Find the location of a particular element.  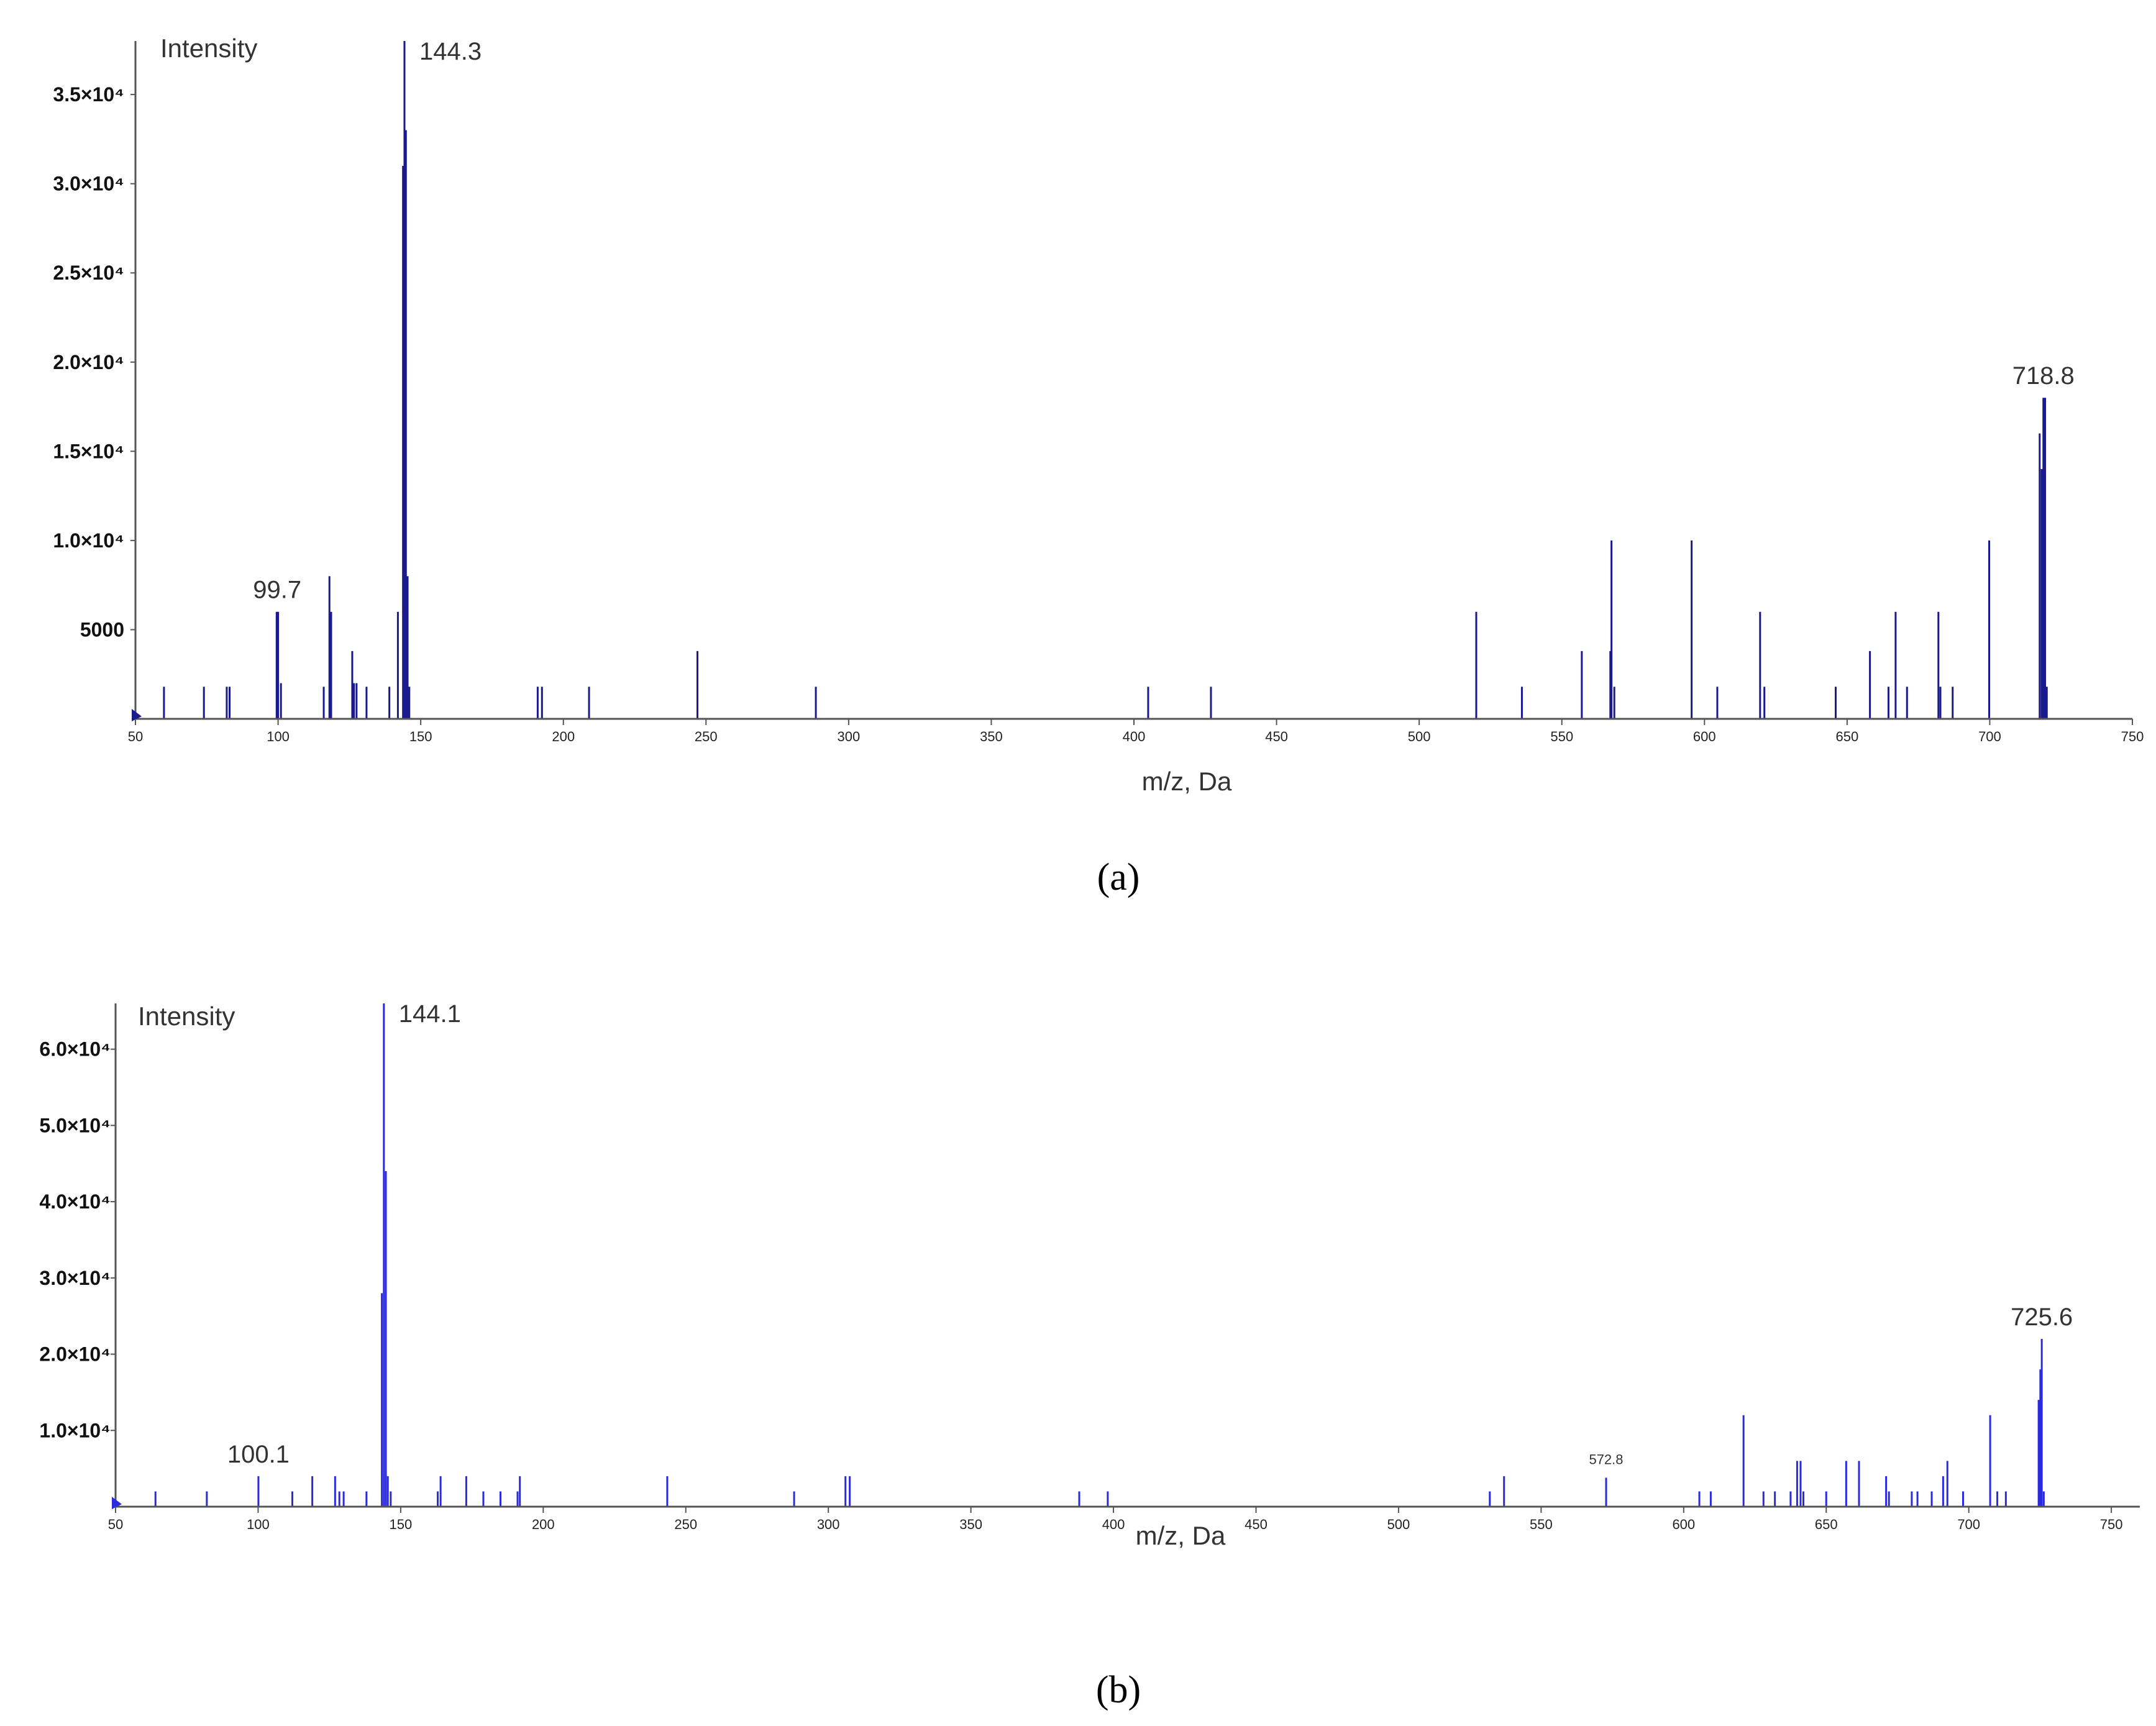

panel-b-y-tick-label: 1.0×10⁴ is located at coordinates (75, 1430).